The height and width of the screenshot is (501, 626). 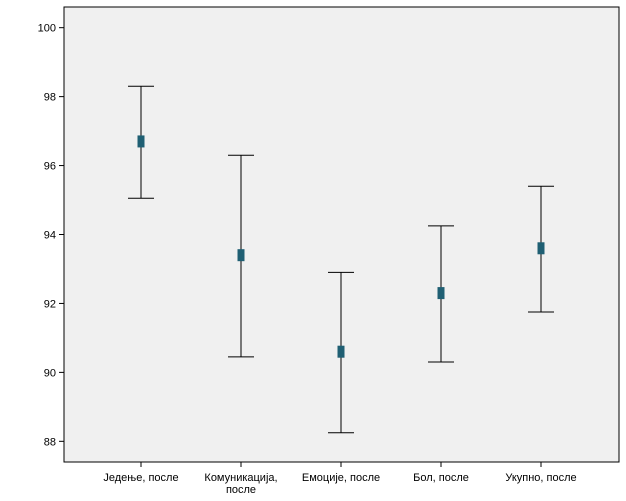 I want to click on x-tick-label-line: Емоције, после, so click(x=341, y=478).